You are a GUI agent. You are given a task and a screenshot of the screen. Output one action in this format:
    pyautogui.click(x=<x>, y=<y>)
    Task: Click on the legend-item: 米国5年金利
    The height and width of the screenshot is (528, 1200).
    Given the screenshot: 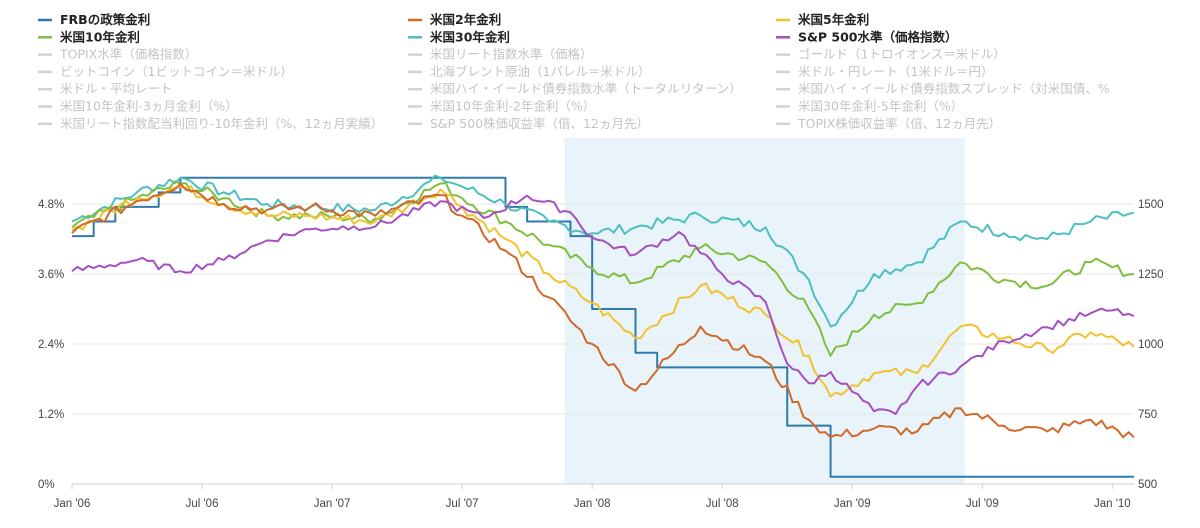 What is the action you would take?
    pyautogui.click(x=822, y=19)
    